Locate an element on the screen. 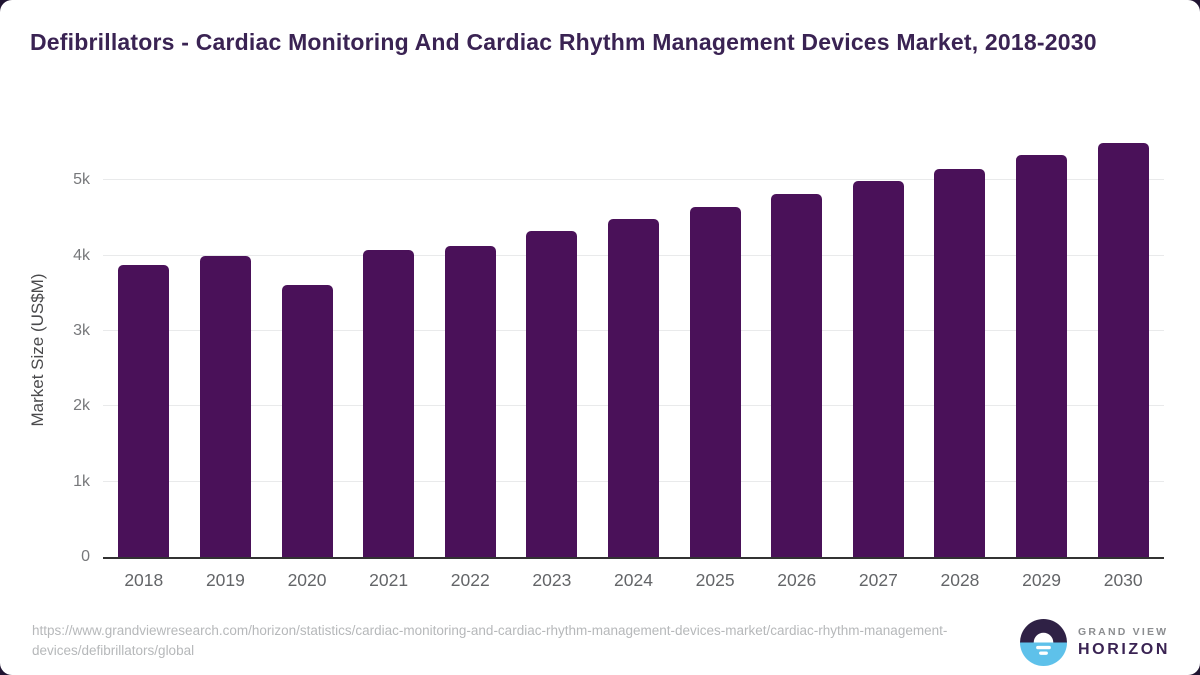  bar-2021 is located at coordinates (389, 403).